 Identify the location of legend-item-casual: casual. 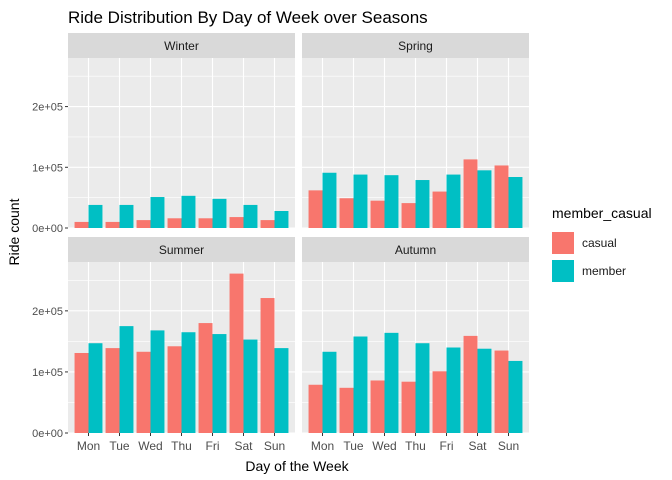
(584, 243).